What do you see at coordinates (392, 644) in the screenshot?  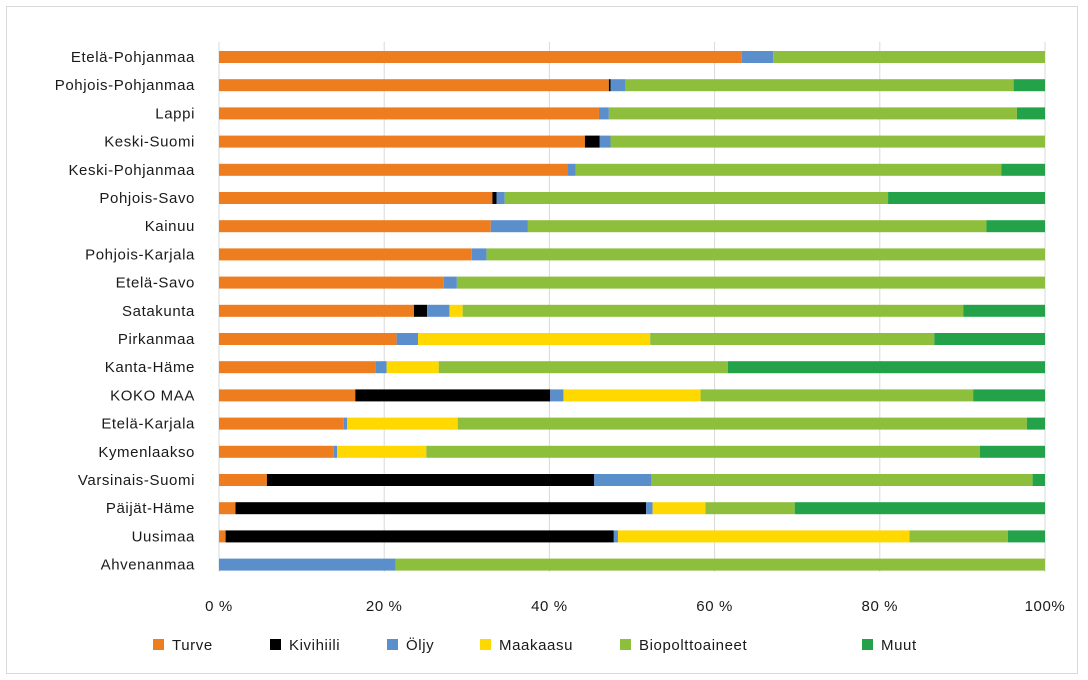 I see `legend-swatch-öljy` at bounding box center [392, 644].